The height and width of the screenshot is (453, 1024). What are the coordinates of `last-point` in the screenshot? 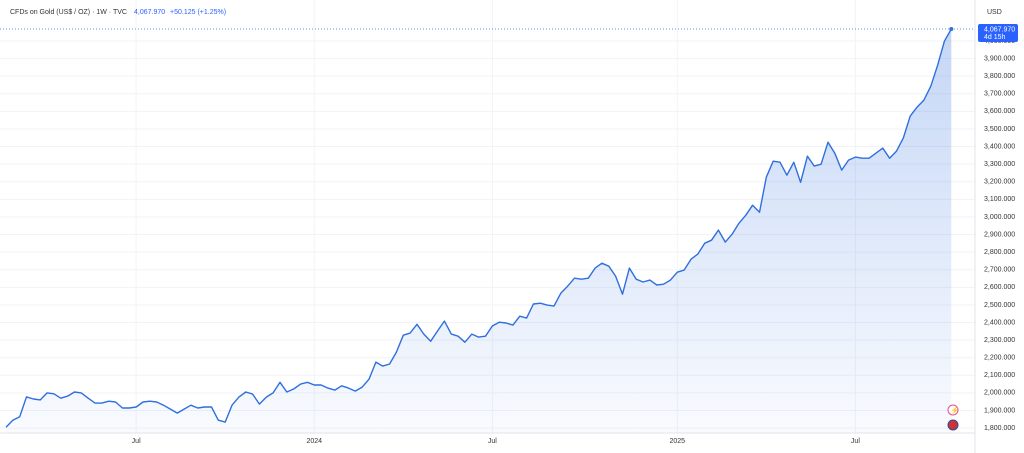 It's located at (951, 29).